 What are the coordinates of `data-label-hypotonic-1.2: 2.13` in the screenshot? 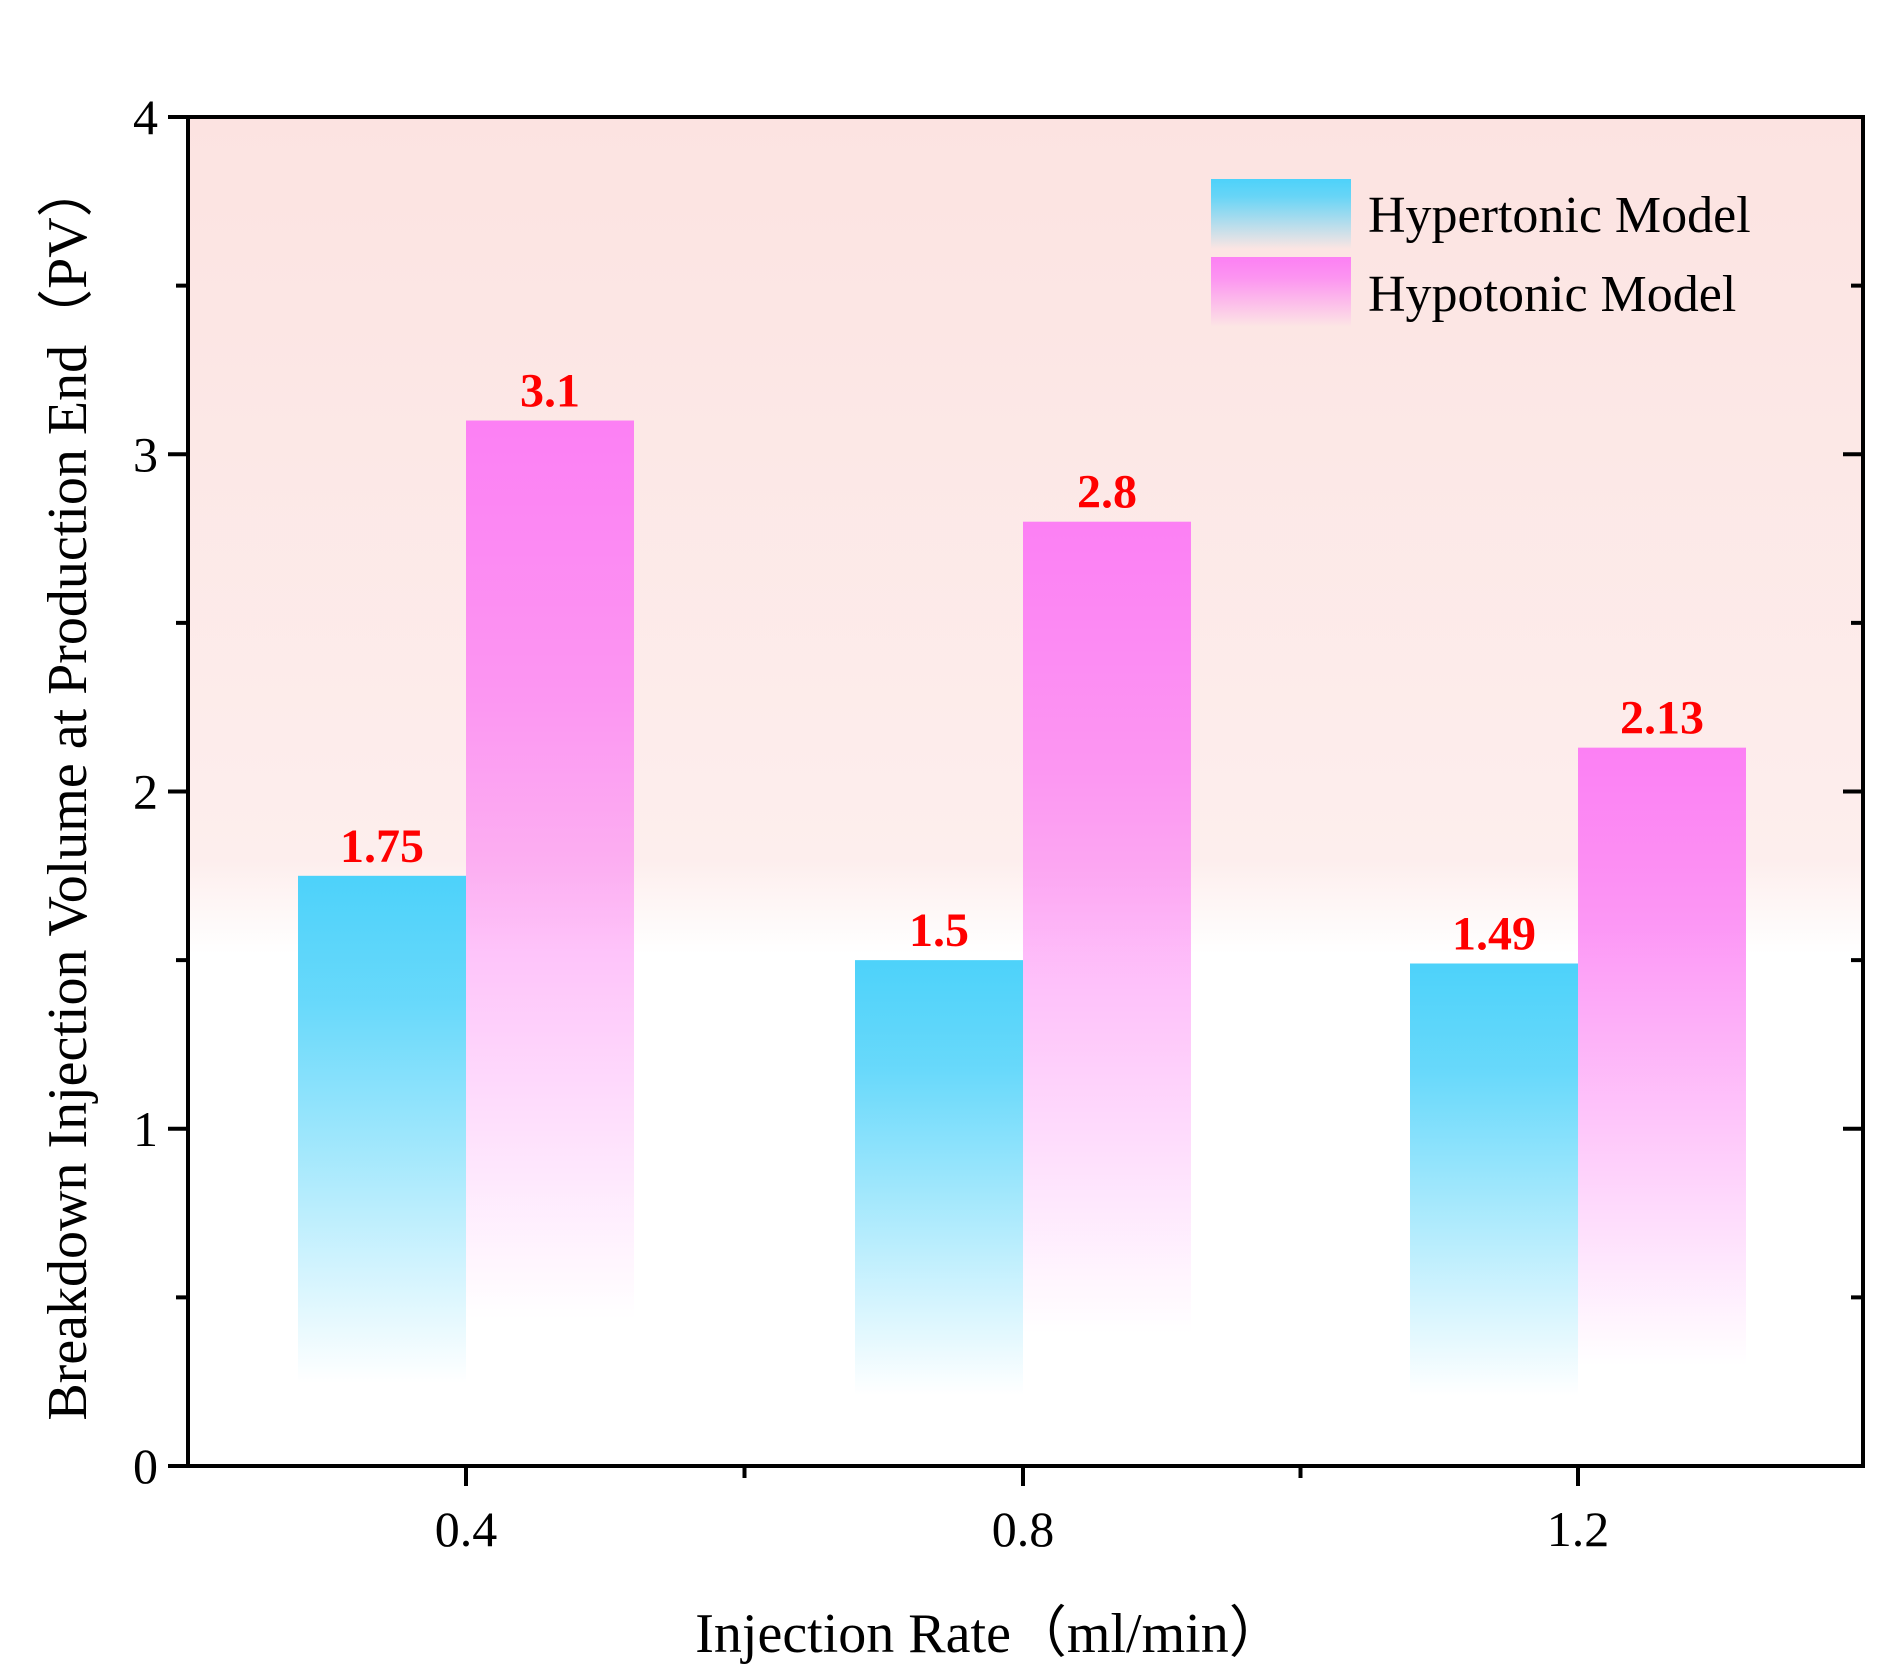 It's located at (1662, 718).